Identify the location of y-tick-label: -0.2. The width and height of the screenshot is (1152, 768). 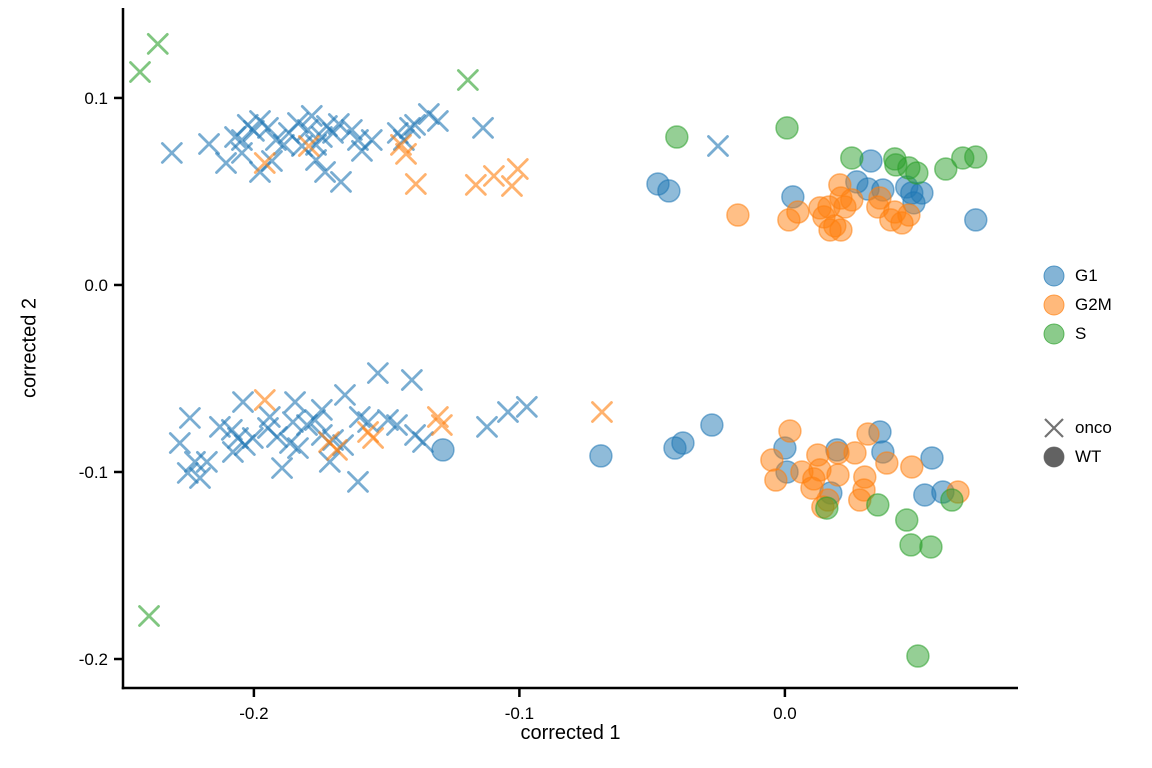
(93, 659).